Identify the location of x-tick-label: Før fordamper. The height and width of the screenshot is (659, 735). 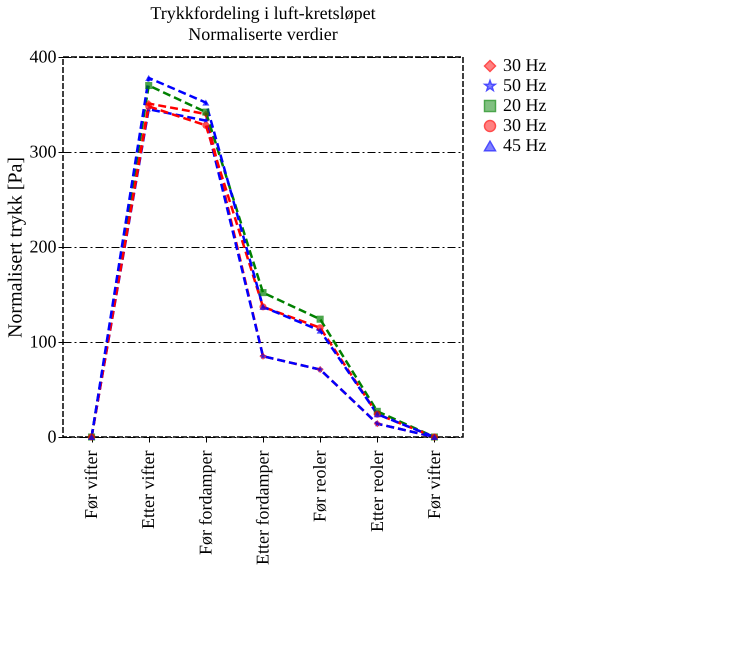
(205, 502).